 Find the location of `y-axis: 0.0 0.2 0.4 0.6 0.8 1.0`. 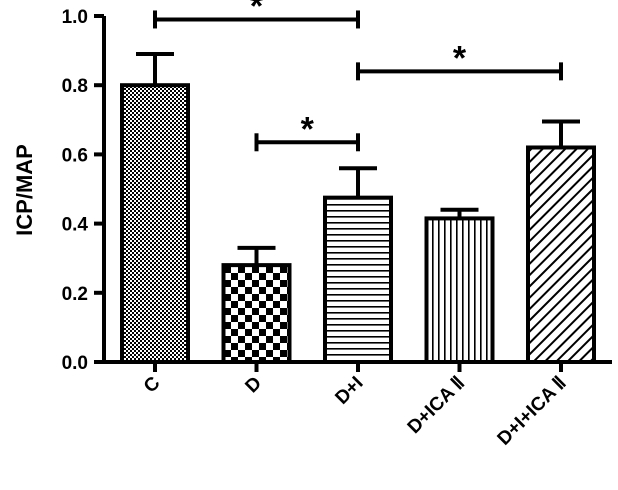

y-axis: 0.0 0.2 0.4 0.6 0.8 1.0 is located at coordinates (84, 190).